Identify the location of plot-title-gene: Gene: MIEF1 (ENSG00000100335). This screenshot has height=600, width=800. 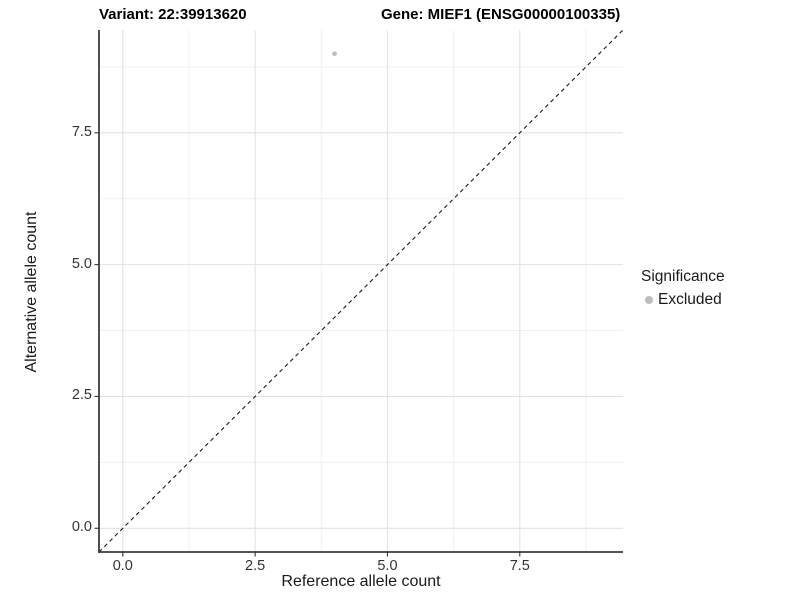
(501, 14).